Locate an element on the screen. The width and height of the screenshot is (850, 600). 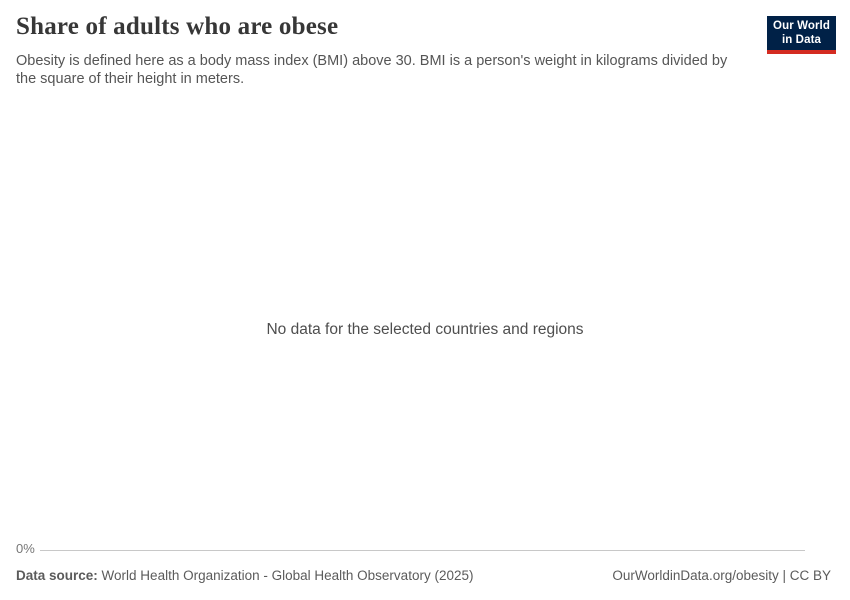
owid-logo: Our World in Data is located at coordinates (801, 35).